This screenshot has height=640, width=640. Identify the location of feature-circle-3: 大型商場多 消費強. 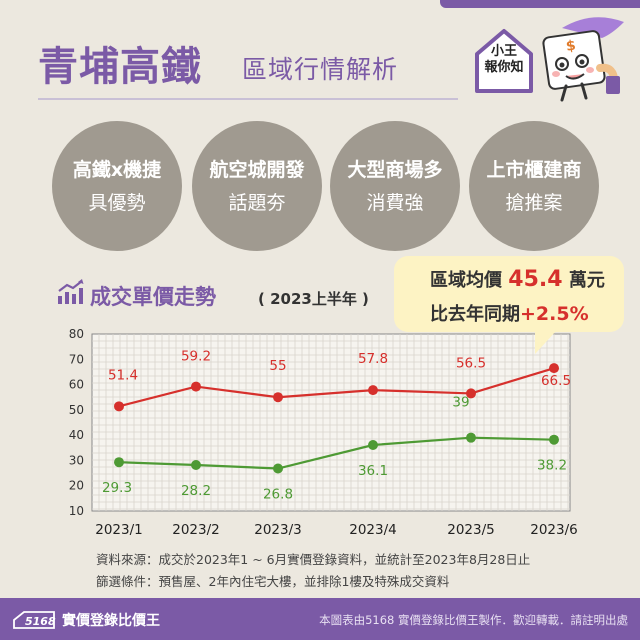
(395, 186).